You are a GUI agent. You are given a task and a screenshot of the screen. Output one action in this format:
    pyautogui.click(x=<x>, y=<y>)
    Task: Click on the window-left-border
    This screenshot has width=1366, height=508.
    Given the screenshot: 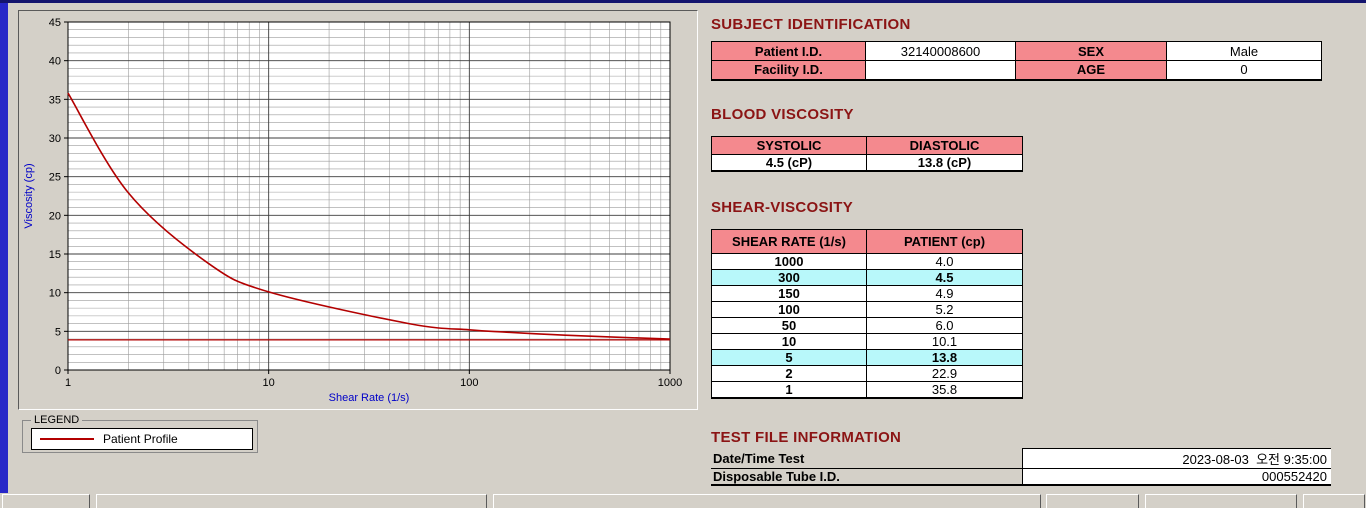 What is the action you would take?
    pyautogui.click(x=4, y=248)
    